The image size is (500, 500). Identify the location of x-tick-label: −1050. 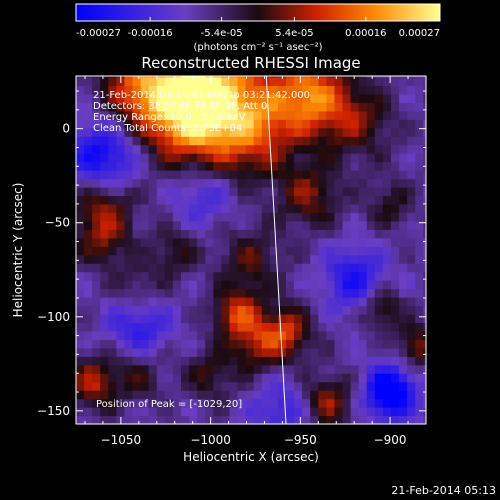
(121, 440).